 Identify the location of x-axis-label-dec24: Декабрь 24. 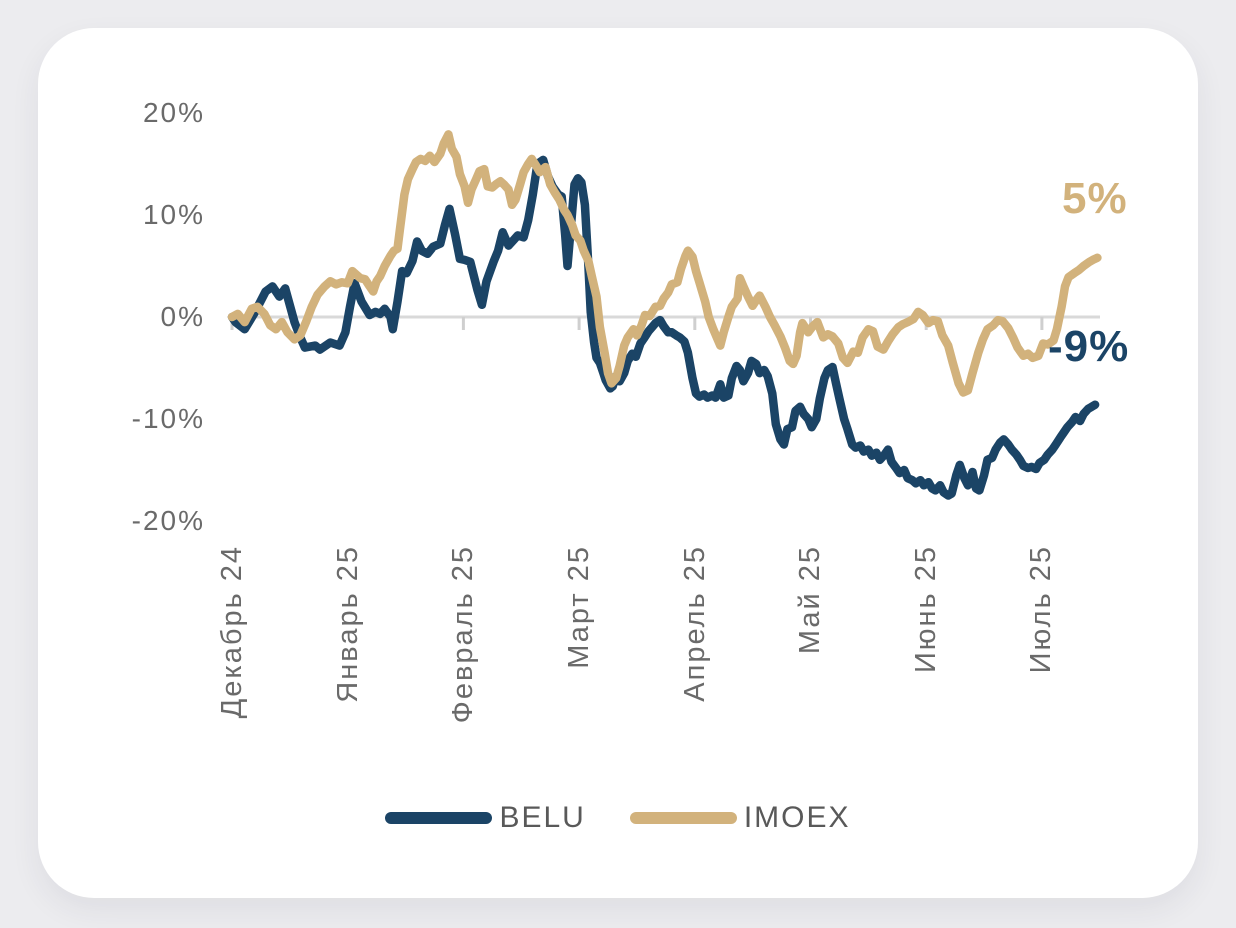
(232, 632).